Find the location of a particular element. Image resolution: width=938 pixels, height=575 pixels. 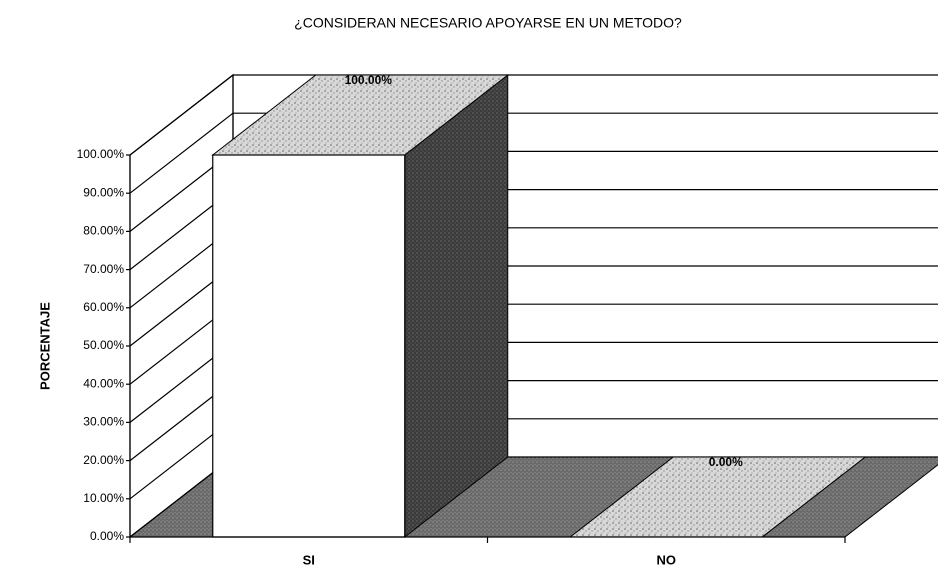

x-tick-label: NO is located at coordinates (667, 559).